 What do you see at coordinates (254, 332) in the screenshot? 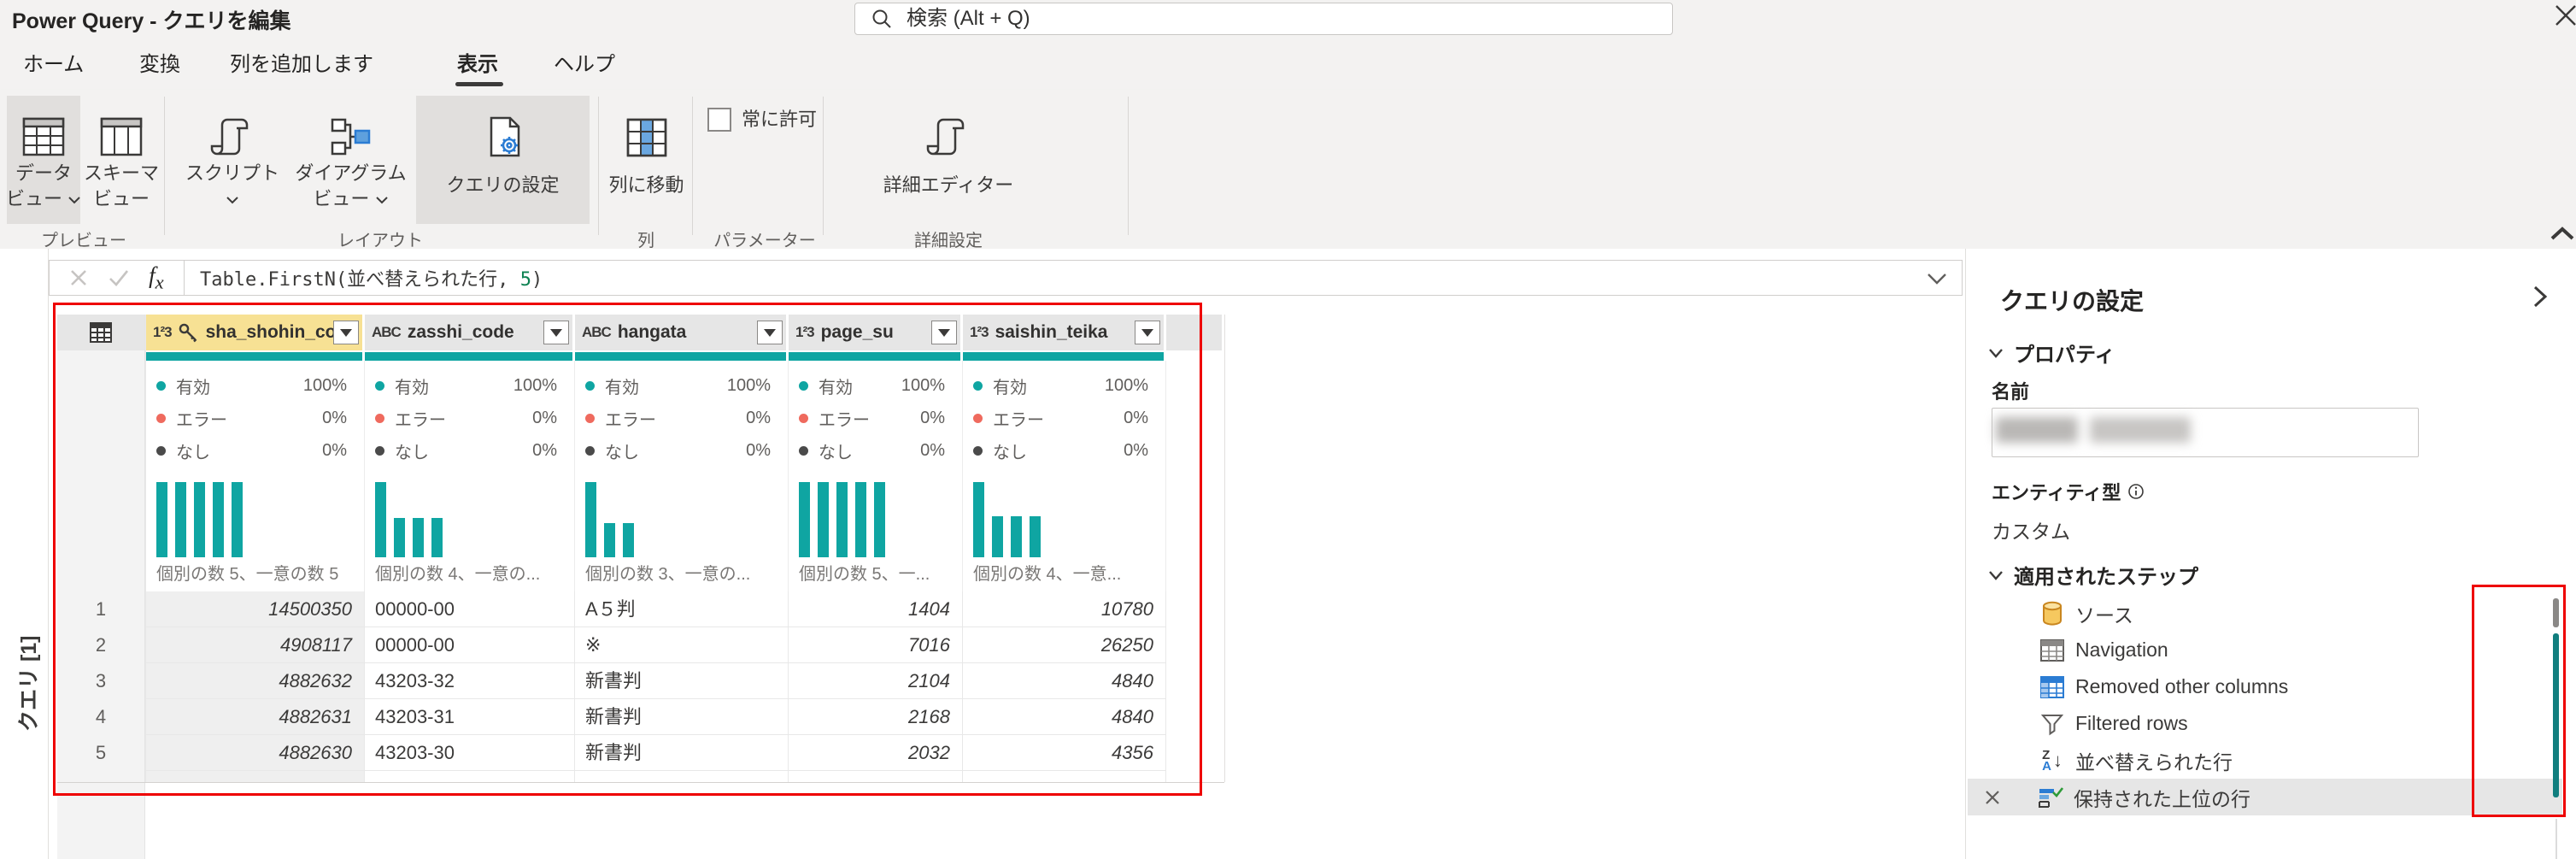
I see `column-header: 1²3 sha_shohin_code` at bounding box center [254, 332].